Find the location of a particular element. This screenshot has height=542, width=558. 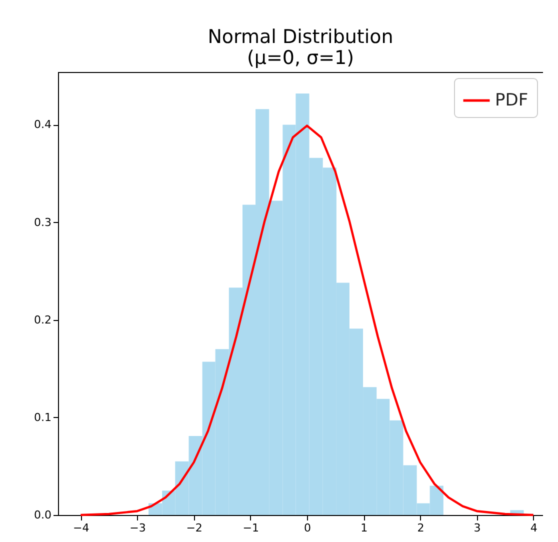

y-tick-label: 0.3 is located at coordinates (43, 222).